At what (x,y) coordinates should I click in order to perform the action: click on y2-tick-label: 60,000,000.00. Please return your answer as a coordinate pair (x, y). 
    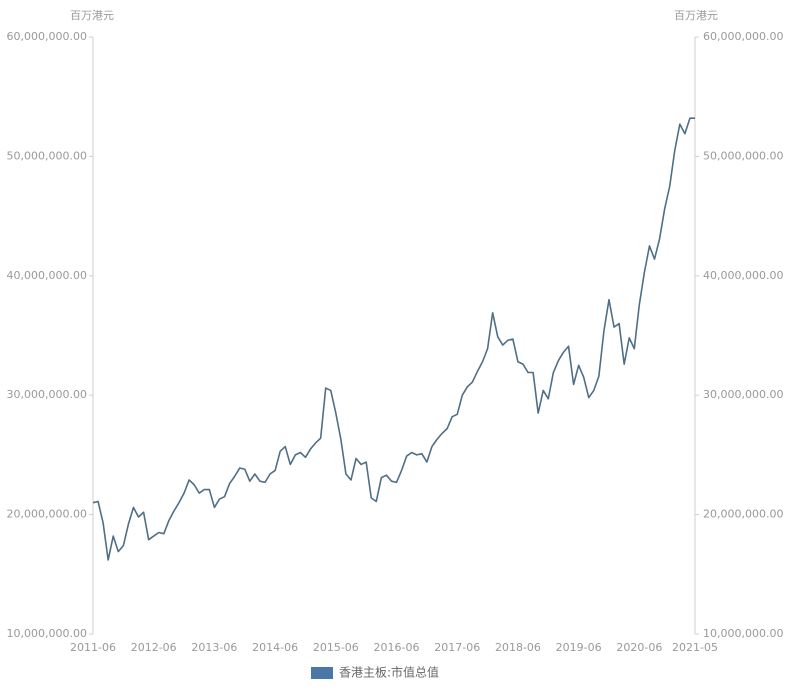
    Looking at the image, I should click on (743, 36).